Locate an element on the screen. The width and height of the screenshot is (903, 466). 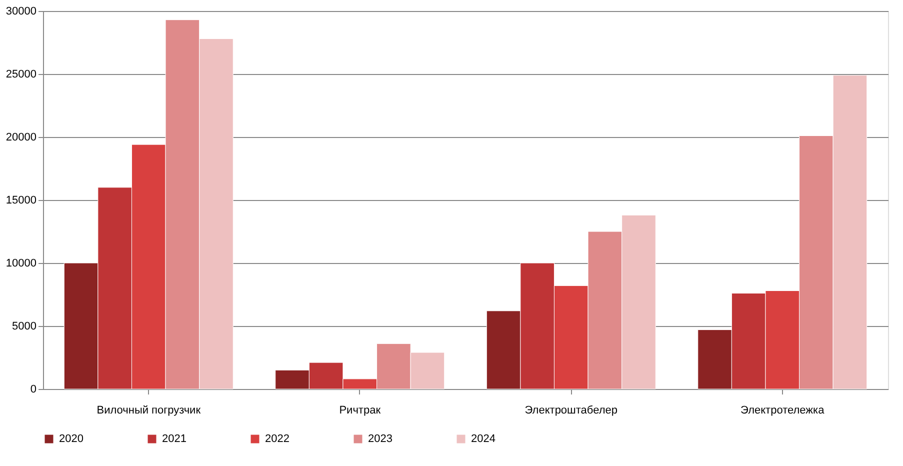
x-tick-label: Электротележка is located at coordinates (783, 410).